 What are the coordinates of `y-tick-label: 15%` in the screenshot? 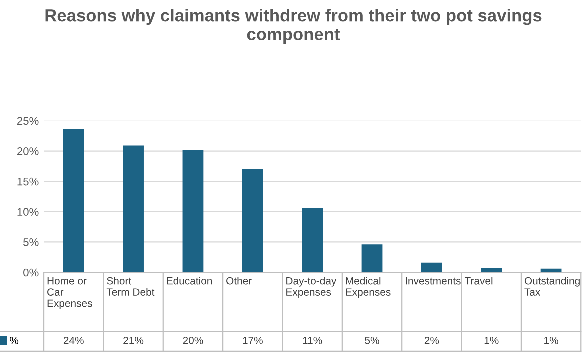 It's located at (28, 182).